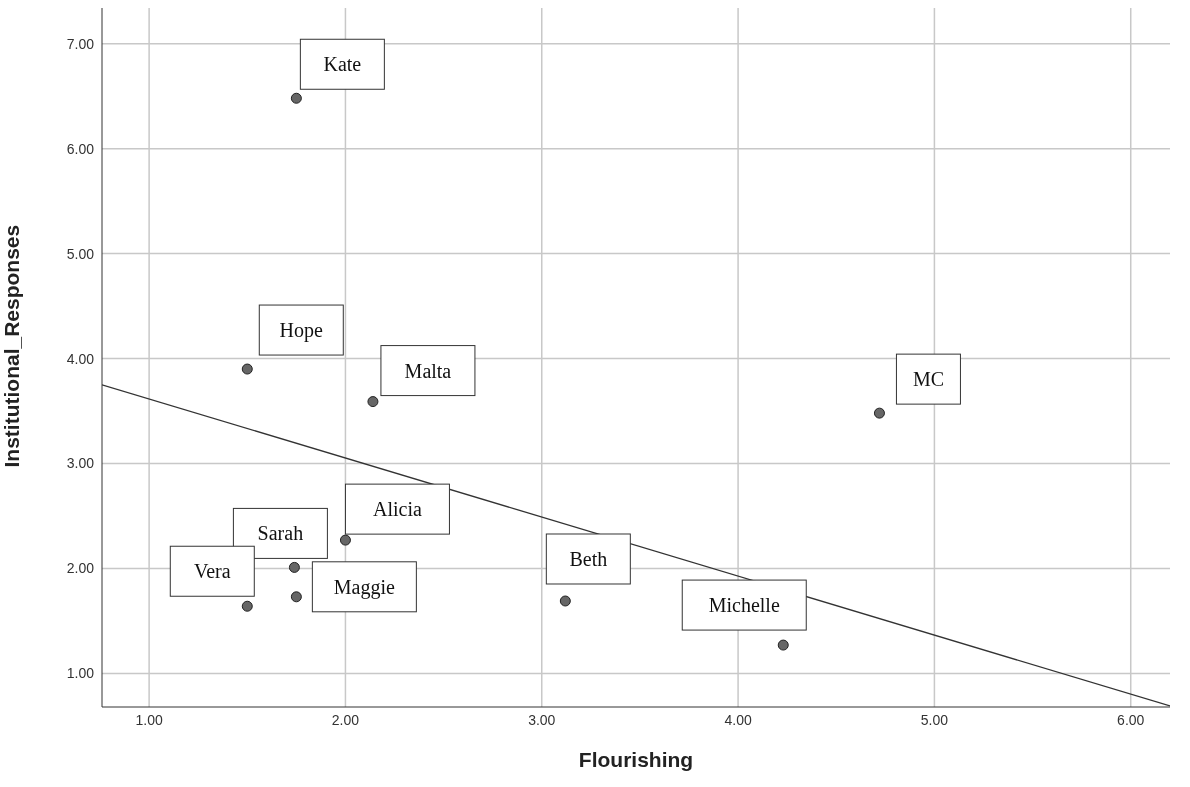 This screenshot has width=1190, height=787. I want to click on annotation: Sarah, so click(280, 533).